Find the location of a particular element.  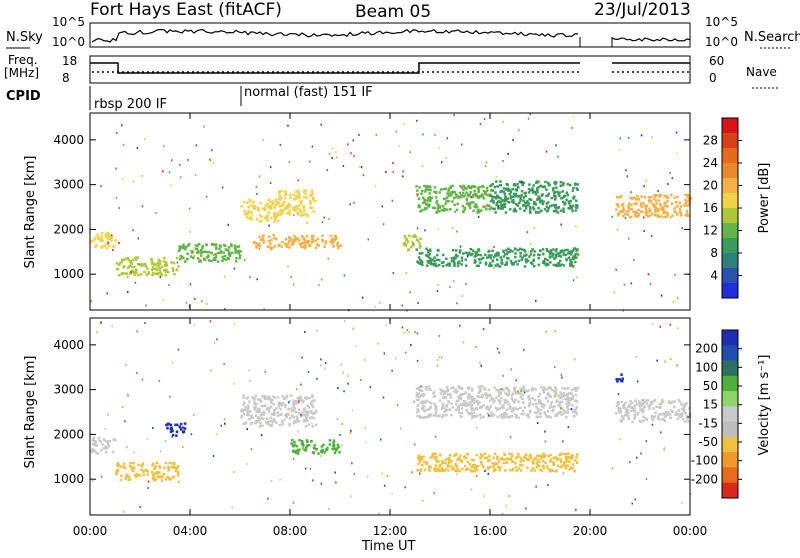

x-tick-label: 12:00 is located at coordinates (390, 531).